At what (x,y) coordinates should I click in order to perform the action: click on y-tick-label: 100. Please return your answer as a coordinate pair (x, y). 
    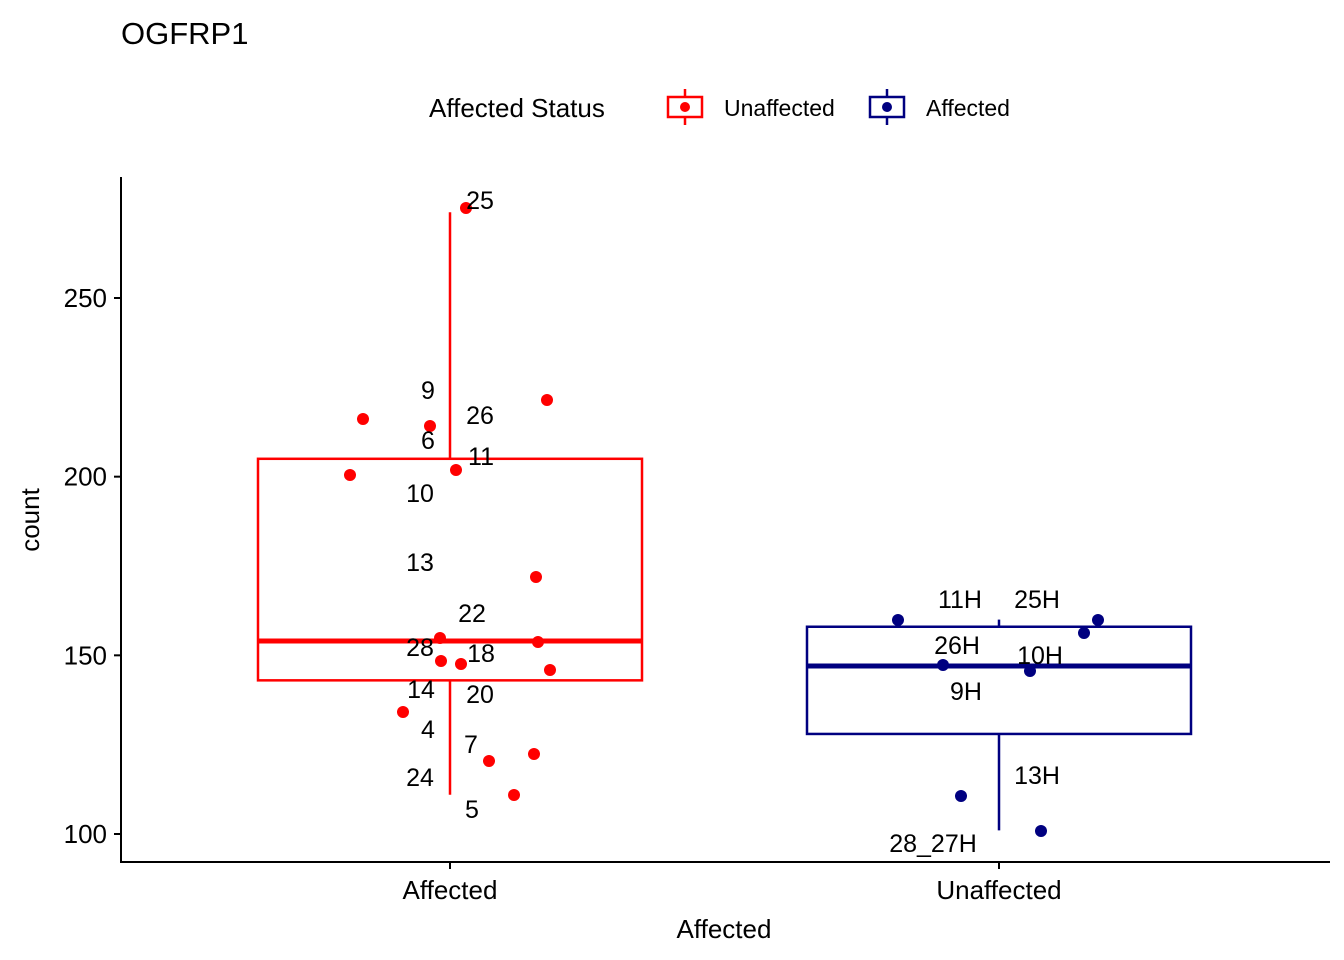
    Looking at the image, I should click on (85, 834).